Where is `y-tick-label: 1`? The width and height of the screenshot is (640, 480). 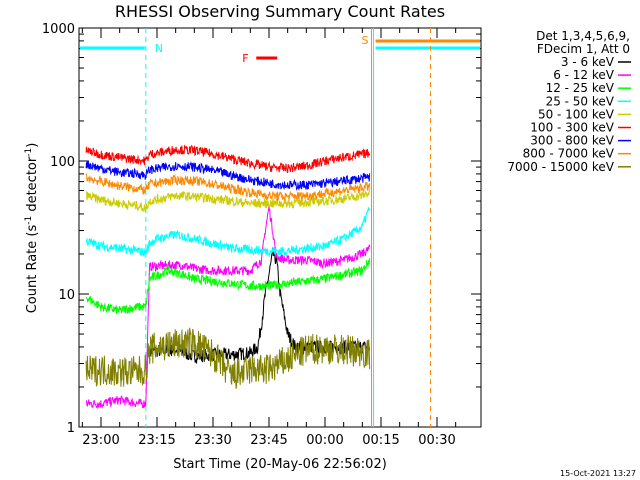 y-tick-label: 1 is located at coordinates (71, 428).